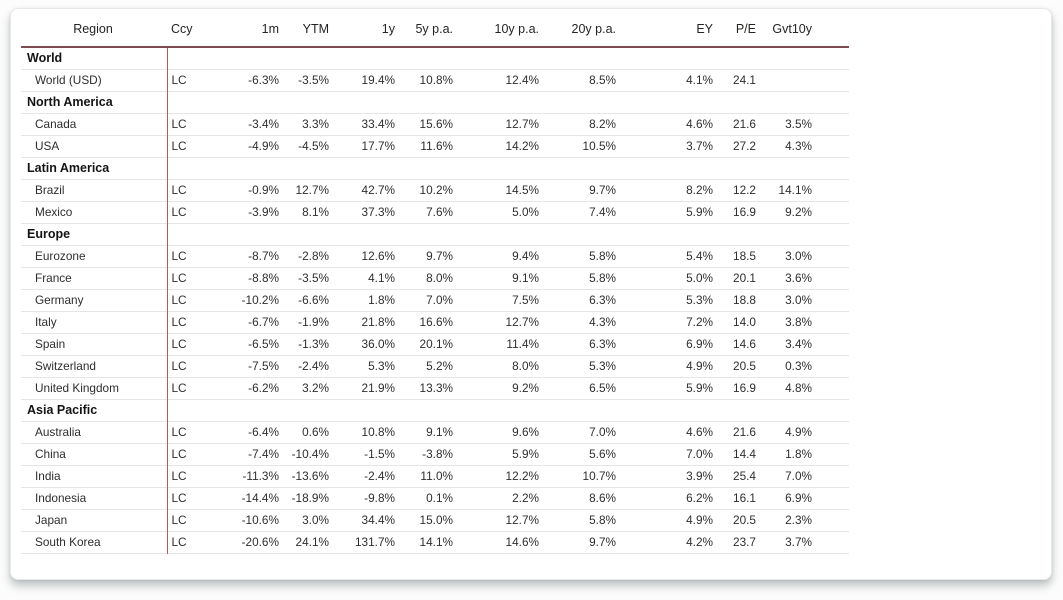  I want to click on gvt10y-cell, so click(803, 80).